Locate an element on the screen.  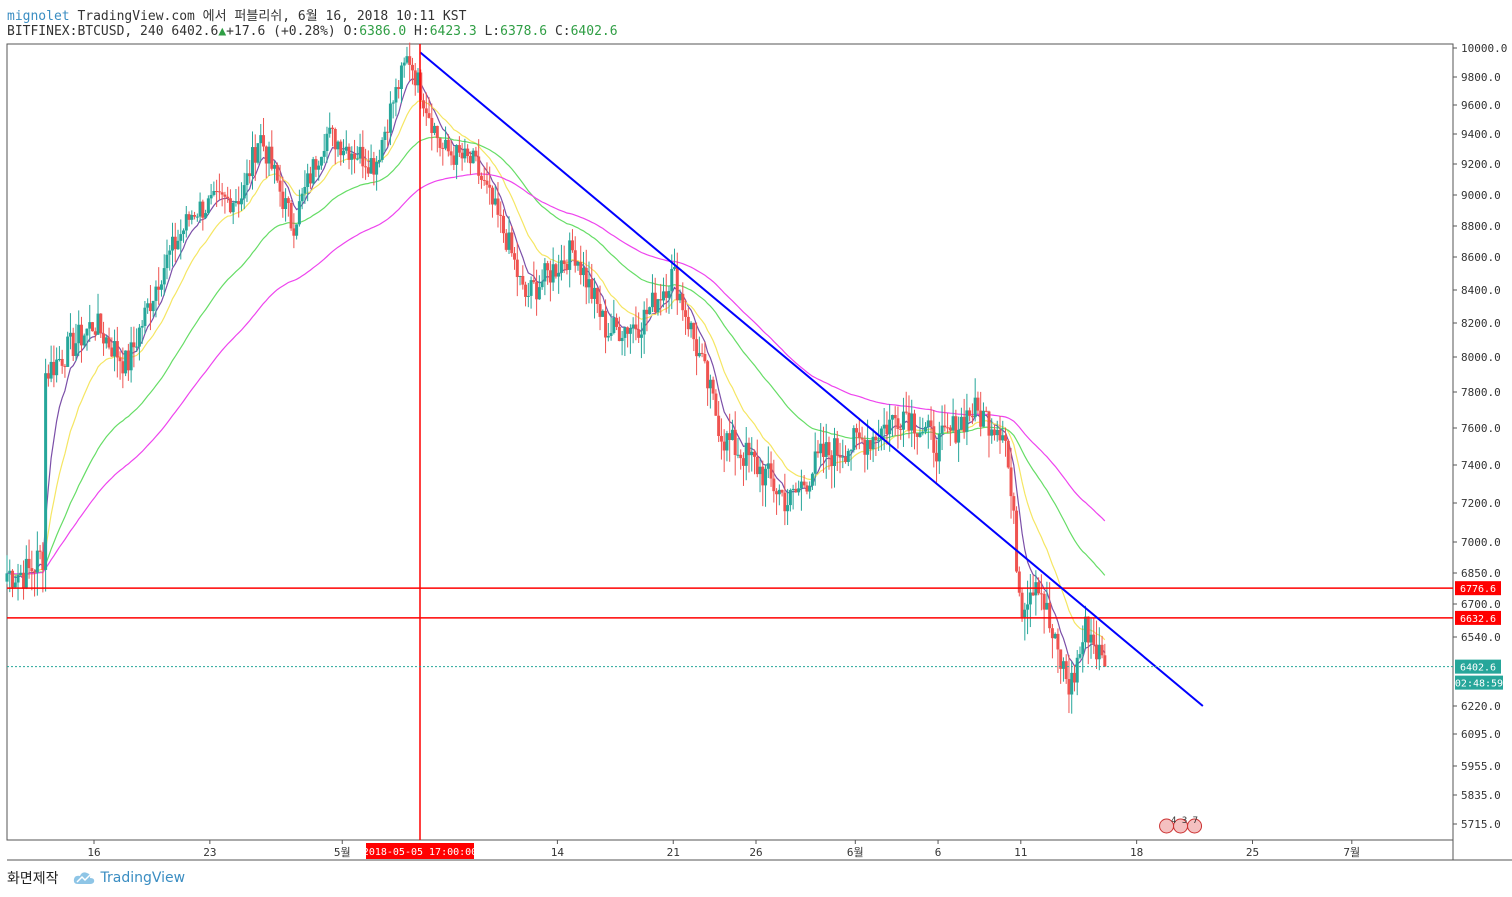
author-link: mignolet is located at coordinates (38, 16).